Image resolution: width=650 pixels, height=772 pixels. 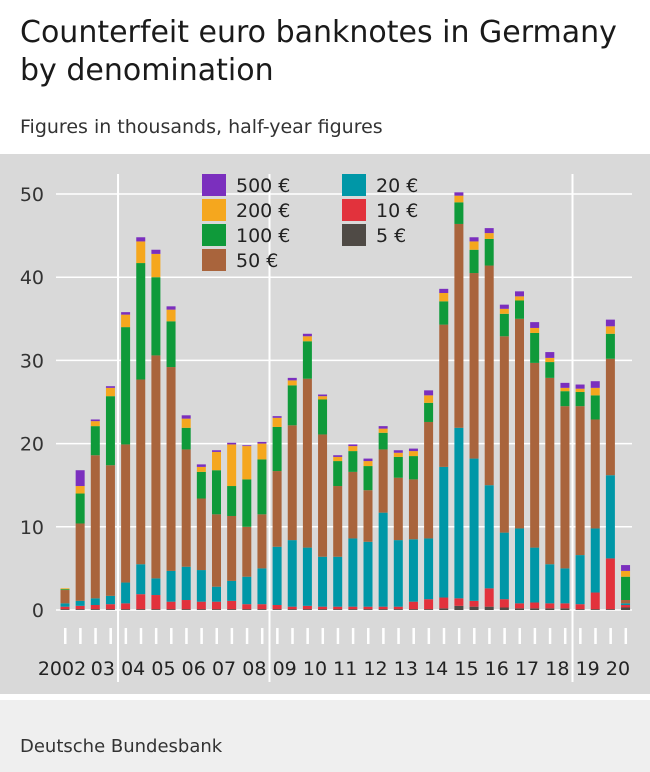 What do you see at coordinates (263, 186) in the screenshot?
I see `legend-label: 500 €` at bounding box center [263, 186].